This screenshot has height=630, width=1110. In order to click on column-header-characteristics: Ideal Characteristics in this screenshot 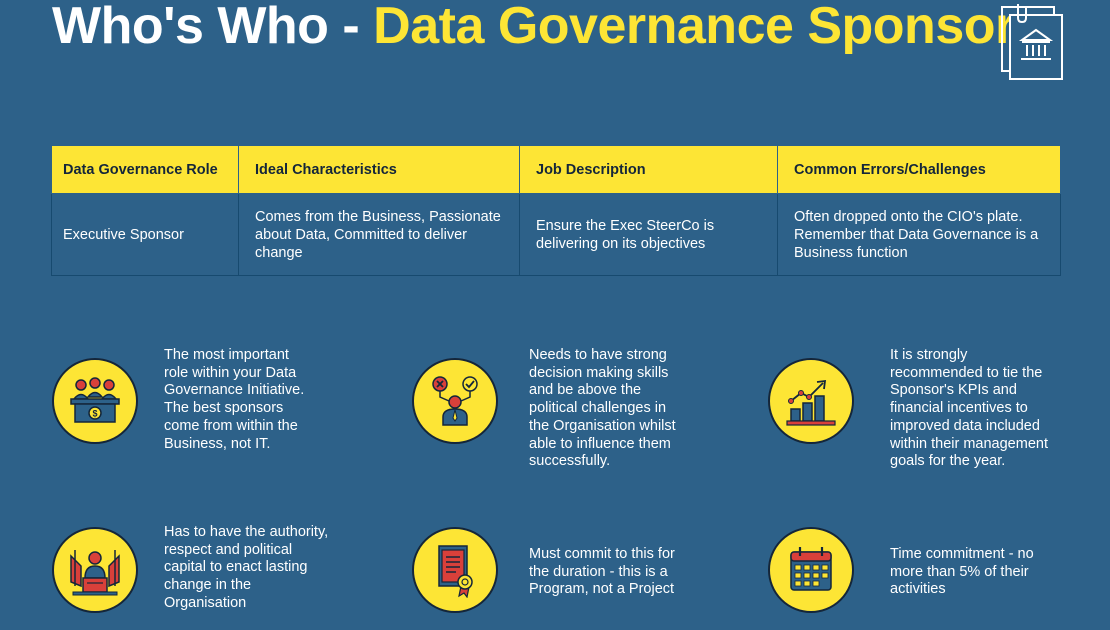, I will do `click(379, 169)`.